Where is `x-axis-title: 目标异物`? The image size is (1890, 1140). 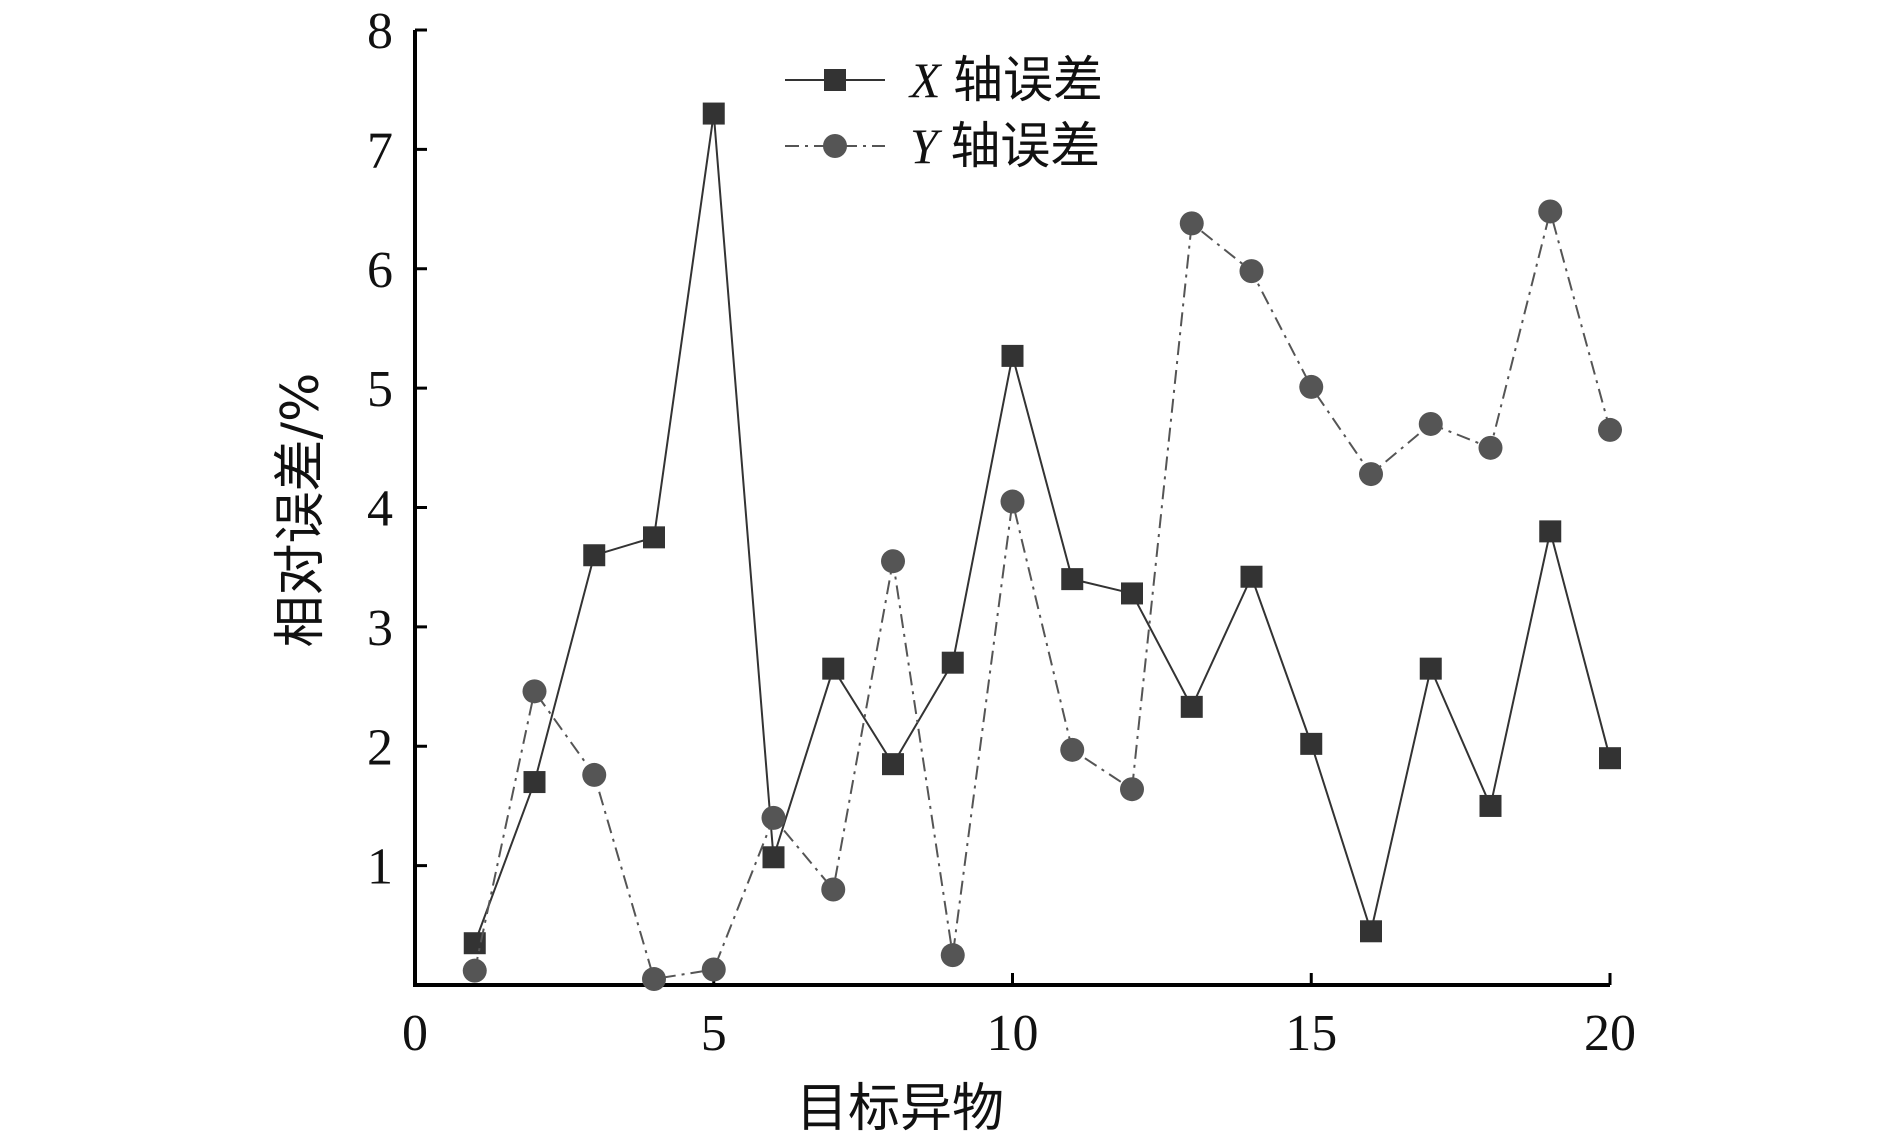 x-axis-title: 目标异物 is located at coordinates (900, 1109).